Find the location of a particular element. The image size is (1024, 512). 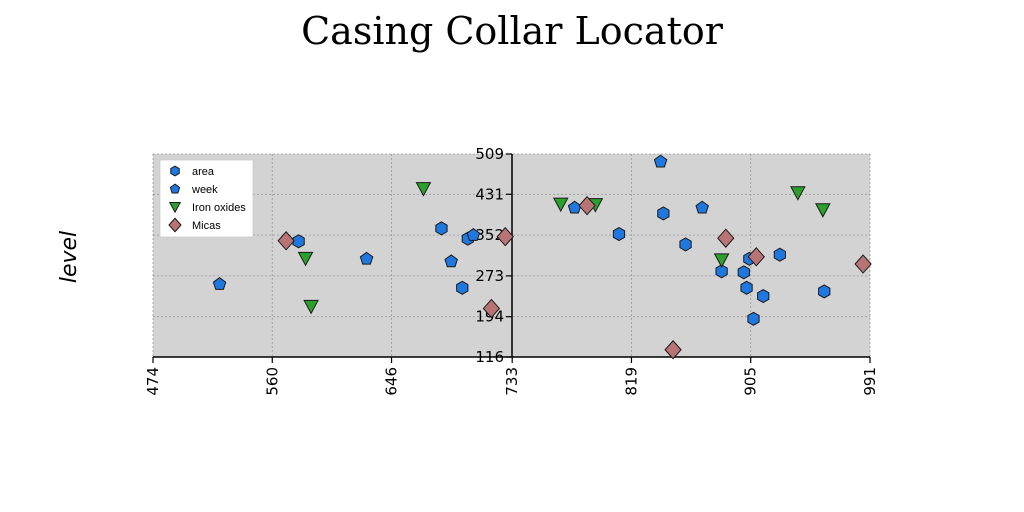

x-tick-label: 905 is located at coordinates (751, 381).